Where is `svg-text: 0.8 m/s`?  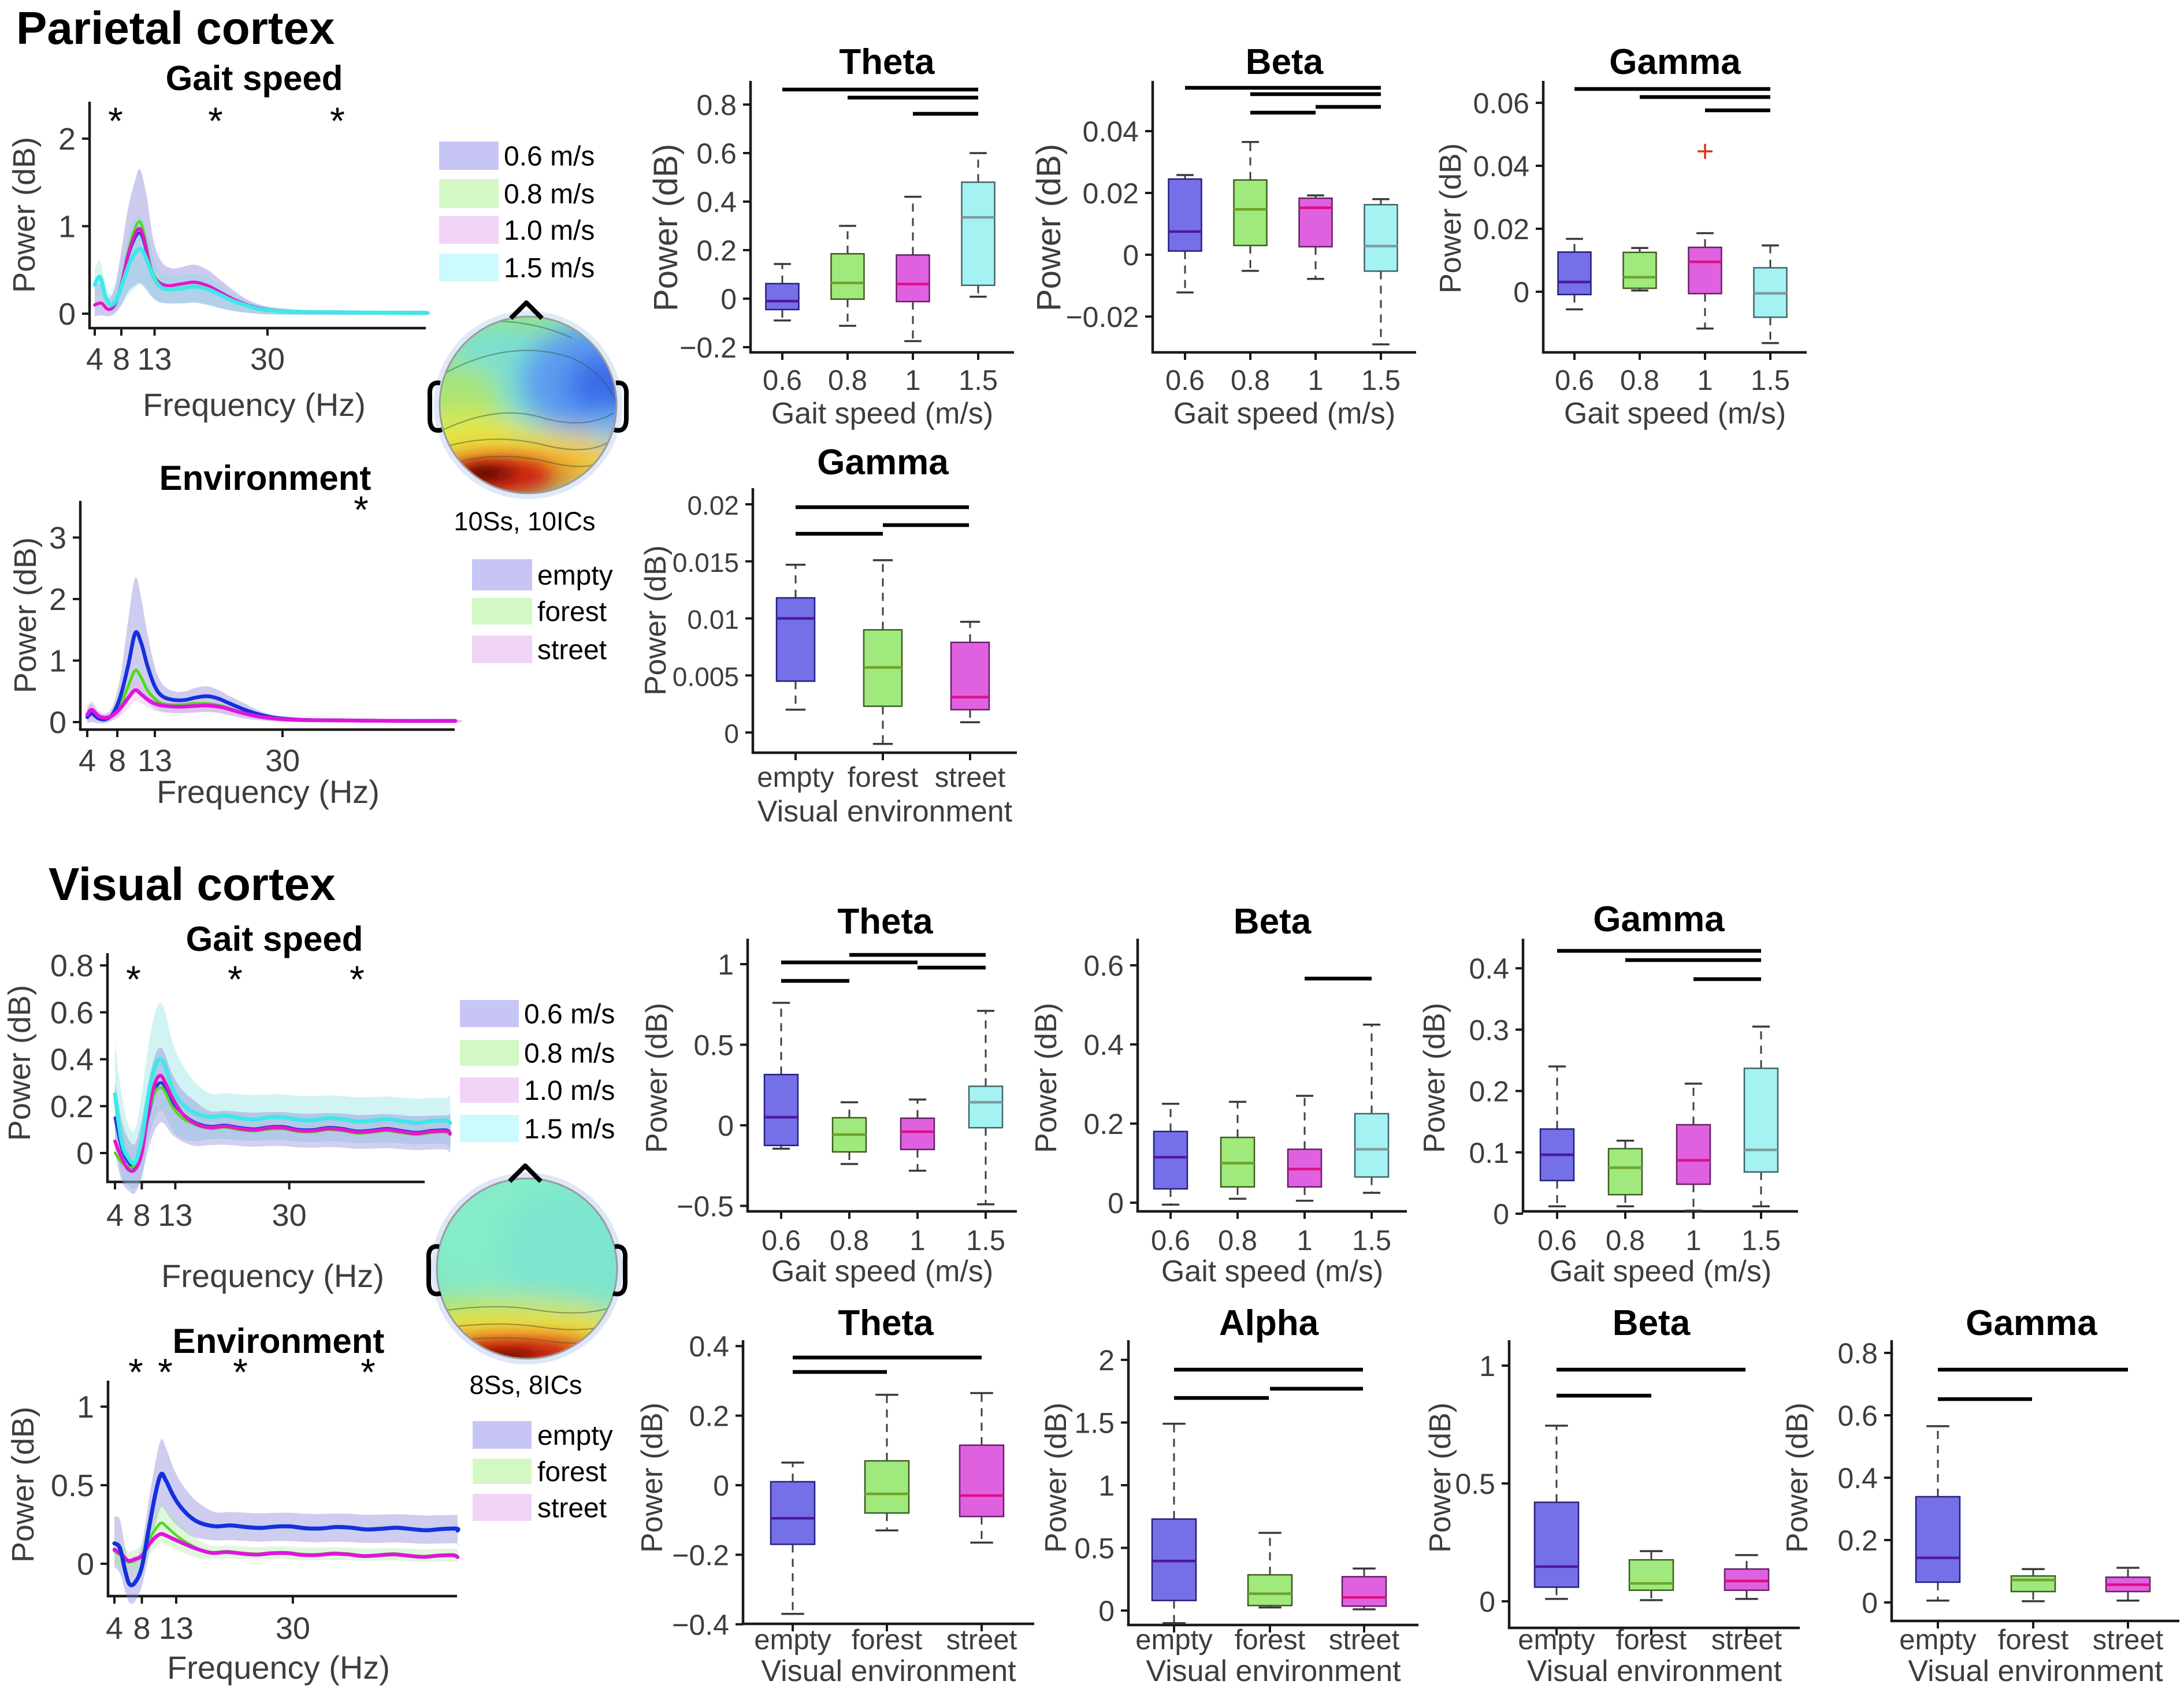 svg-text: 0.8 m/s is located at coordinates (549, 194).